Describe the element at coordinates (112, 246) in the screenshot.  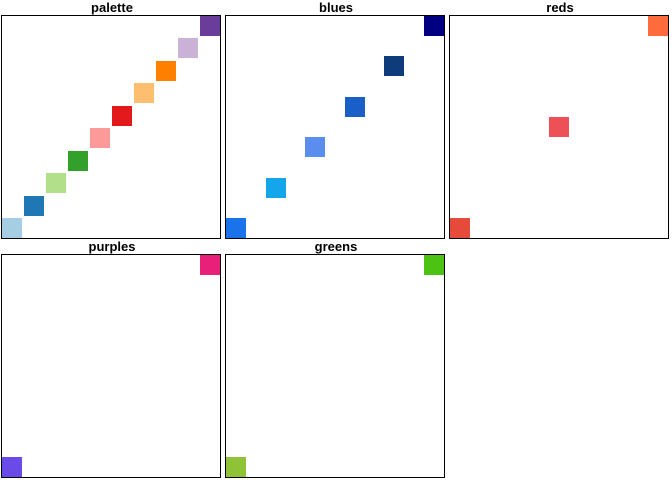
I see `panel-title: purples` at that location.